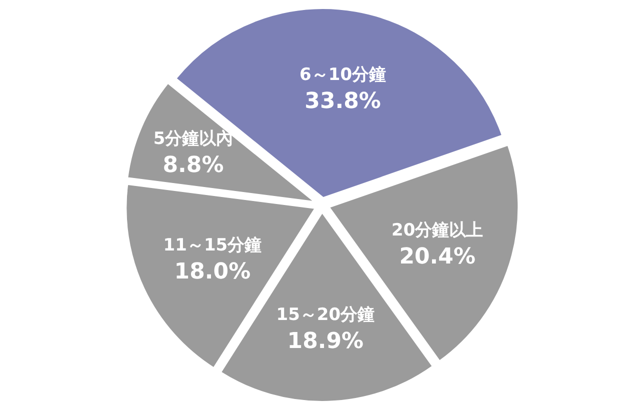 This screenshot has width=640, height=416. What do you see at coordinates (342, 101) in the screenshot?
I see `data-label: 33.8%` at bounding box center [342, 101].